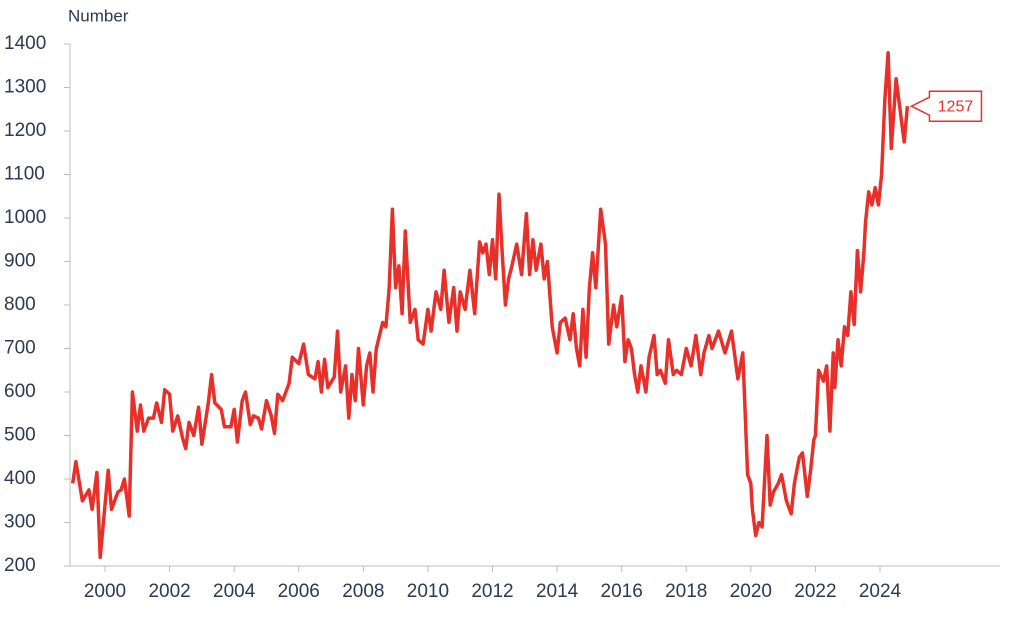 The height and width of the screenshot is (629, 1024). I want to click on x-tick-label: 2016, so click(622, 591).